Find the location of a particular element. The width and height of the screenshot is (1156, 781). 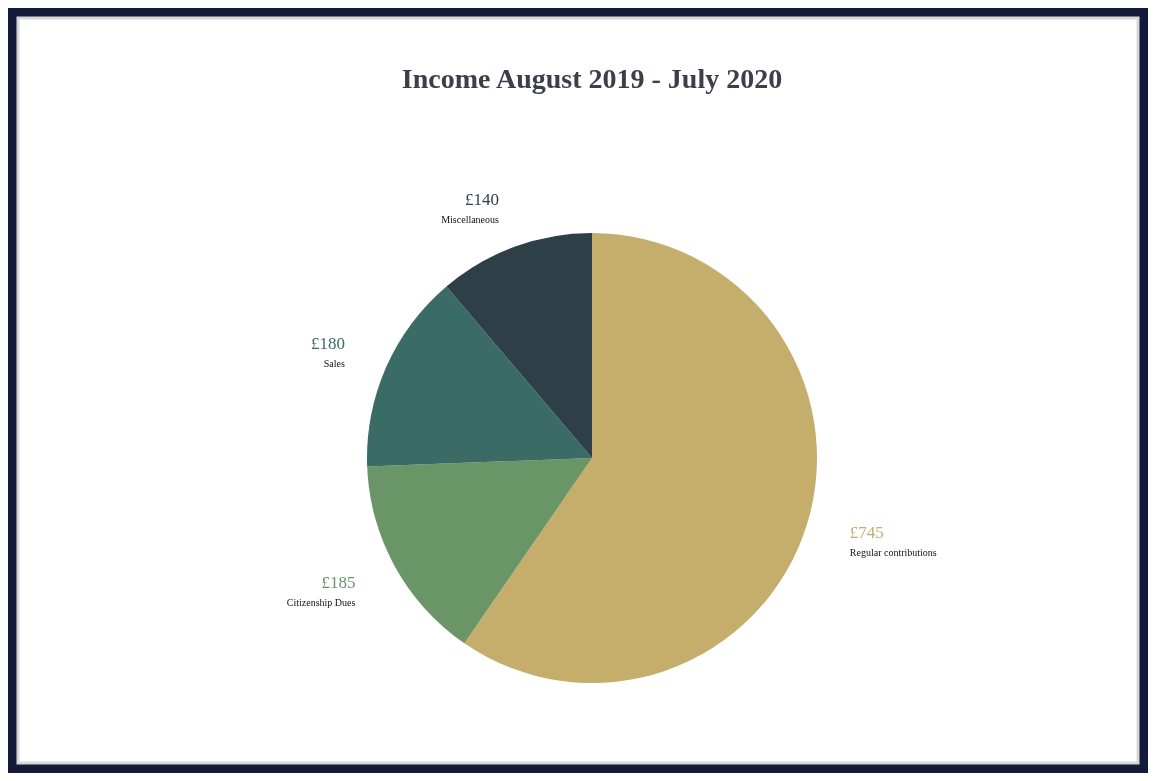

data-label: £745 is located at coordinates (866, 533).